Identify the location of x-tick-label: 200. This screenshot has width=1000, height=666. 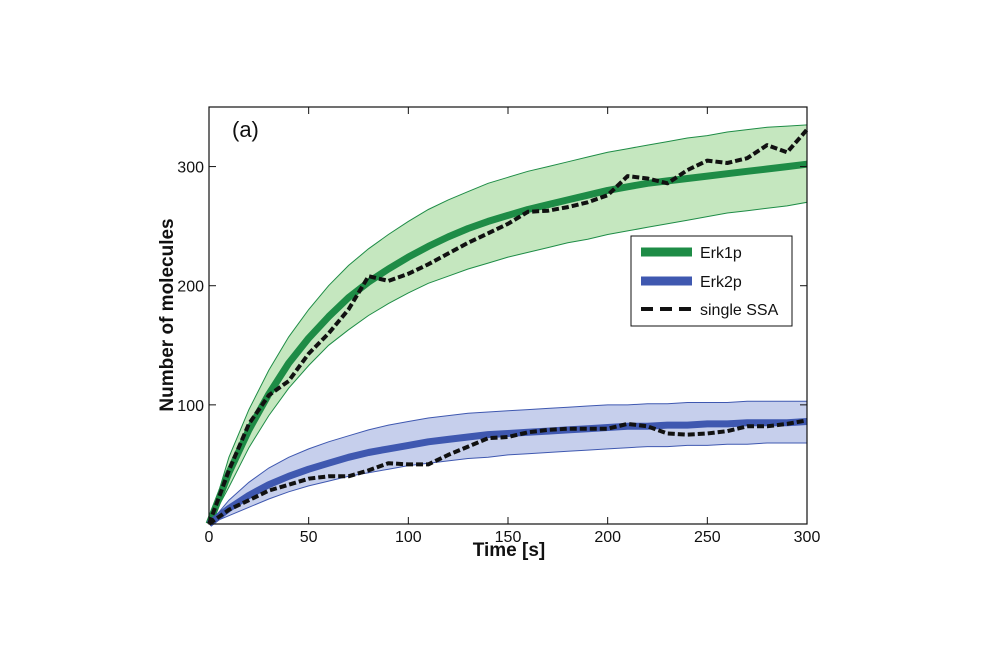
(607, 537).